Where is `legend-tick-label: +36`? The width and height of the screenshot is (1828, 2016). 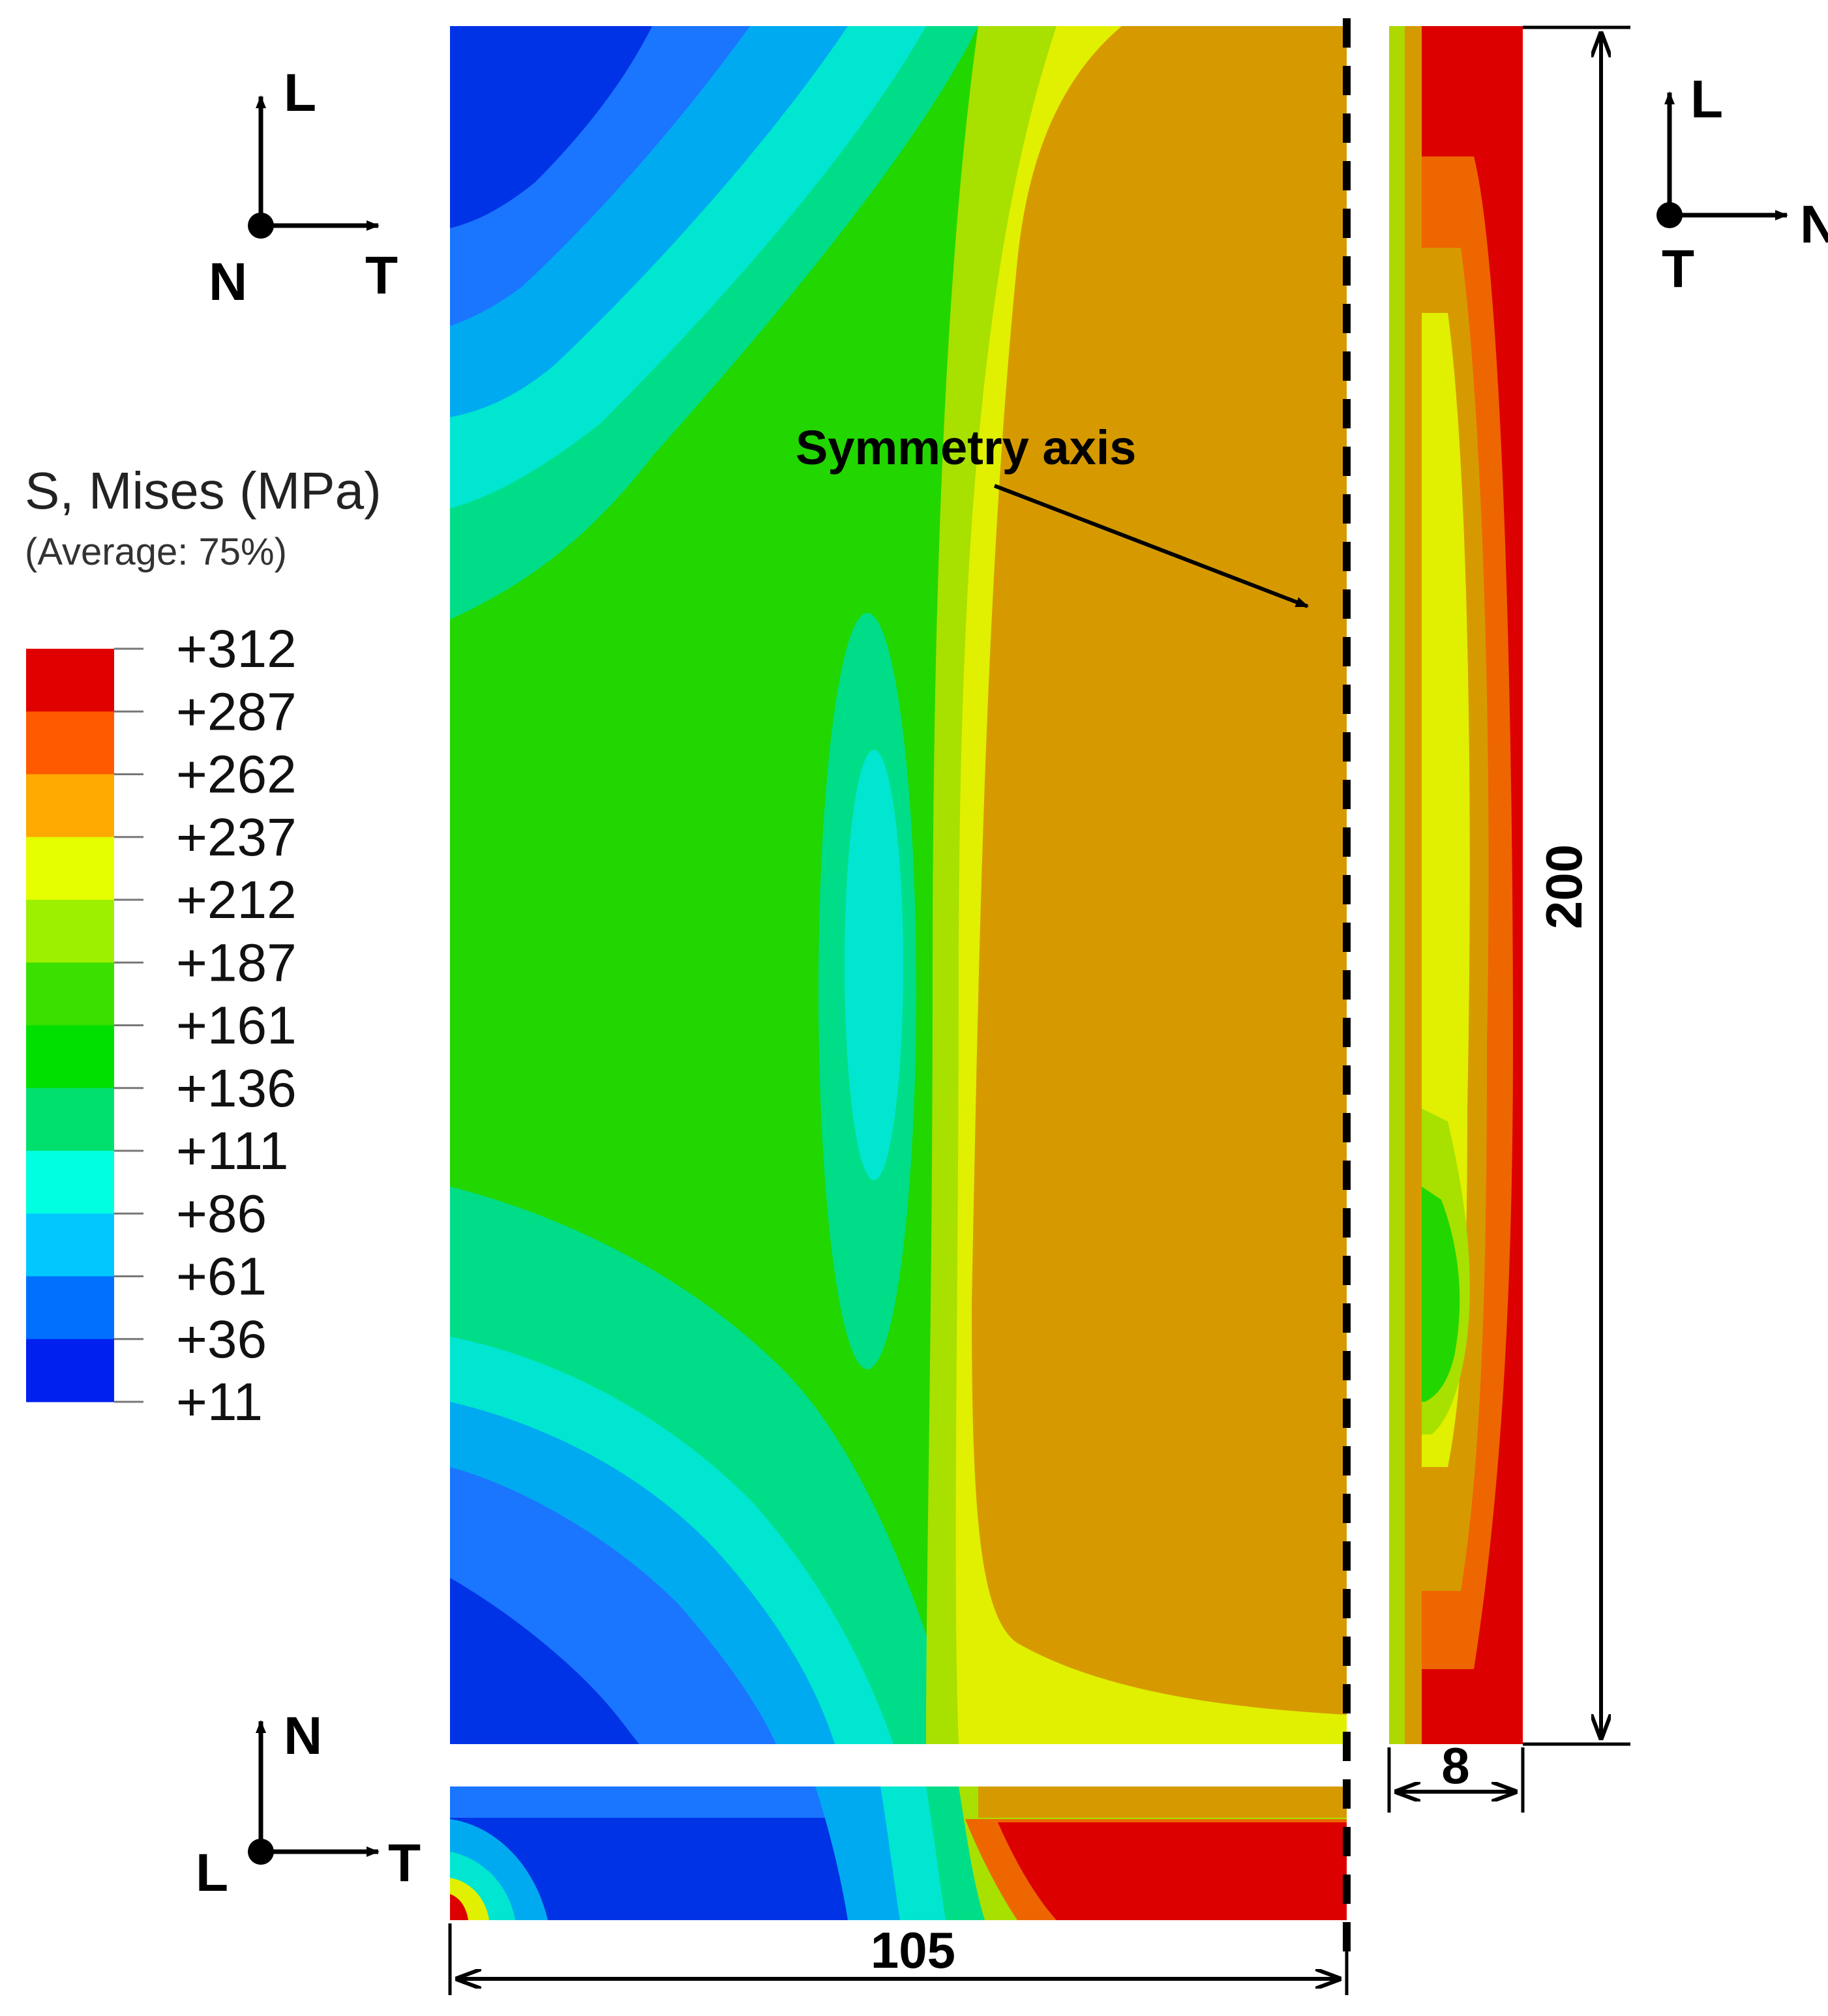 legend-tick-label: +36 is located at coordinates (222, 1339).